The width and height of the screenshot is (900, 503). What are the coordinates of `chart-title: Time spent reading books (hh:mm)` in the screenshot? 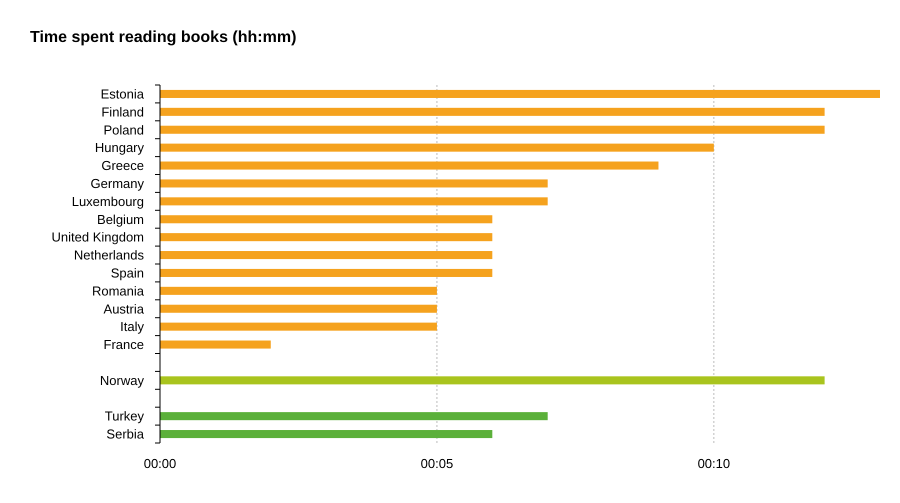 It's located at (163, 37).